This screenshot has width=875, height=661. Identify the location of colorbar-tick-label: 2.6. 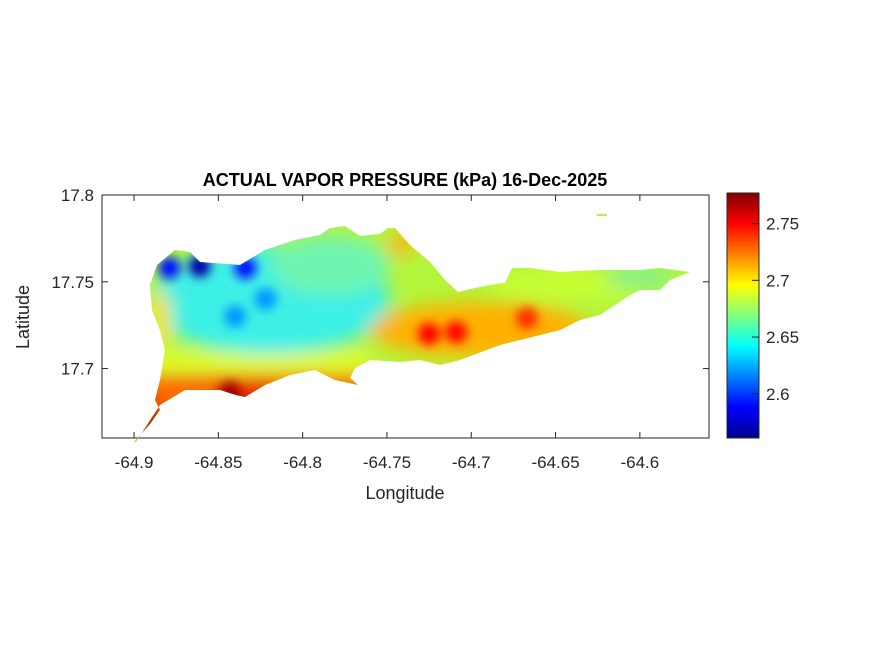
(778, 394).